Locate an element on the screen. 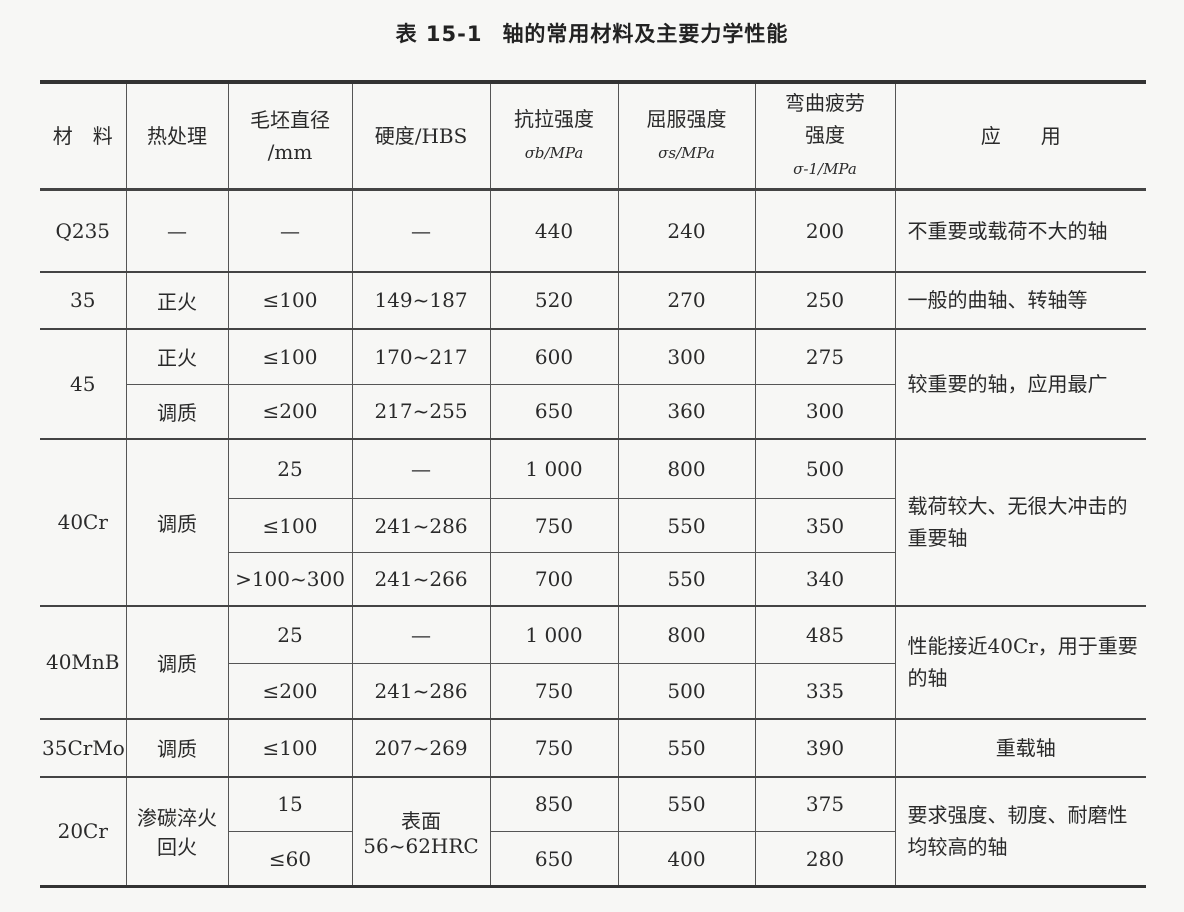 The image size is (1184, 912). header-diameter: 毛坯直径/mm is located at coordinates (290, 136).